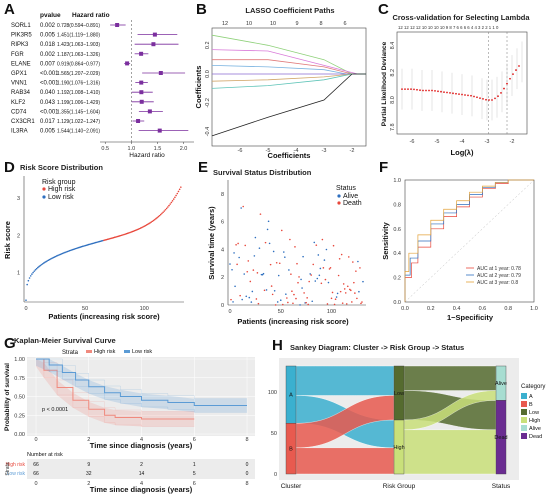 Image resolution: width=550 pixels, height=503 pixels. Describe the element at coordinates (48, 122) in the screenshot. I see `forest-pvalue: 0.017` at that location.